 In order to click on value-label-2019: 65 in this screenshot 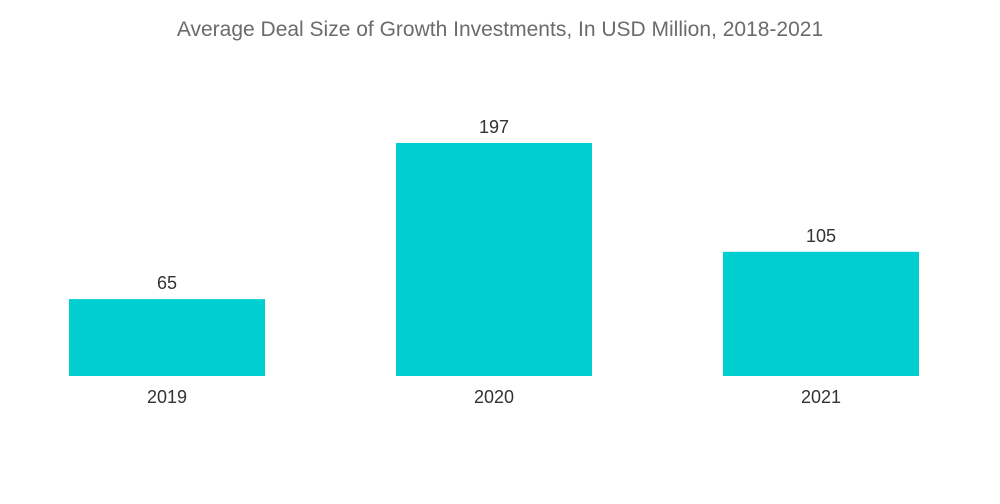, I will do `click(167, 283)`.